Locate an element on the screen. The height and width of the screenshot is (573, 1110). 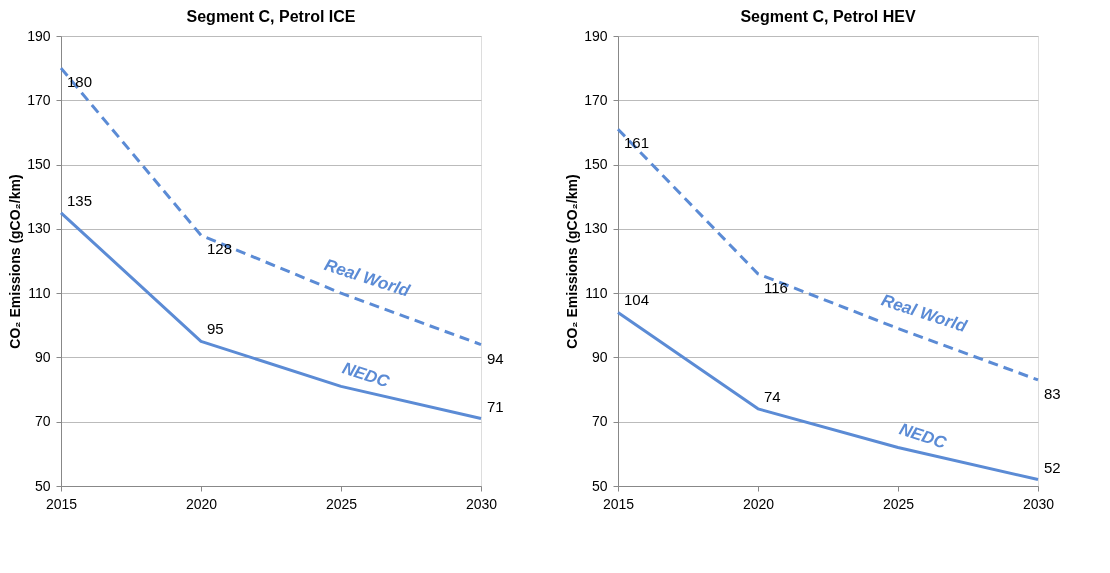
data-label: 95 is located at coordinates (215, 329).